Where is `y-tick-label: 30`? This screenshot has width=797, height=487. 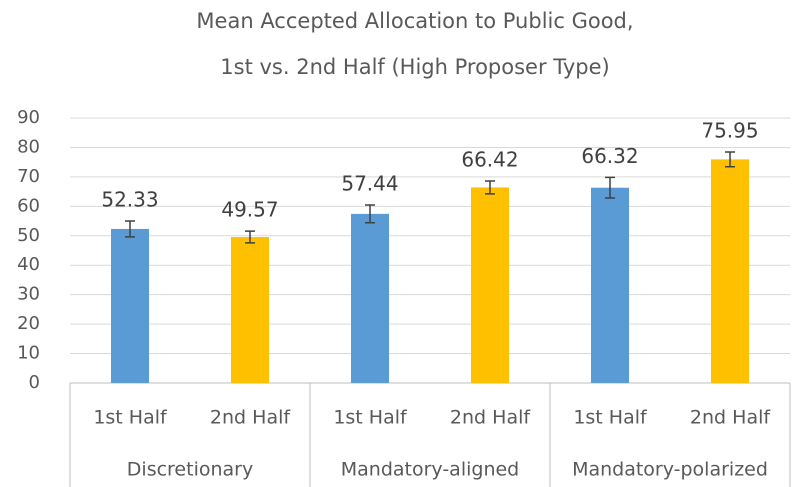
y-tick-label: 30 is located at coordinates (28, 294).